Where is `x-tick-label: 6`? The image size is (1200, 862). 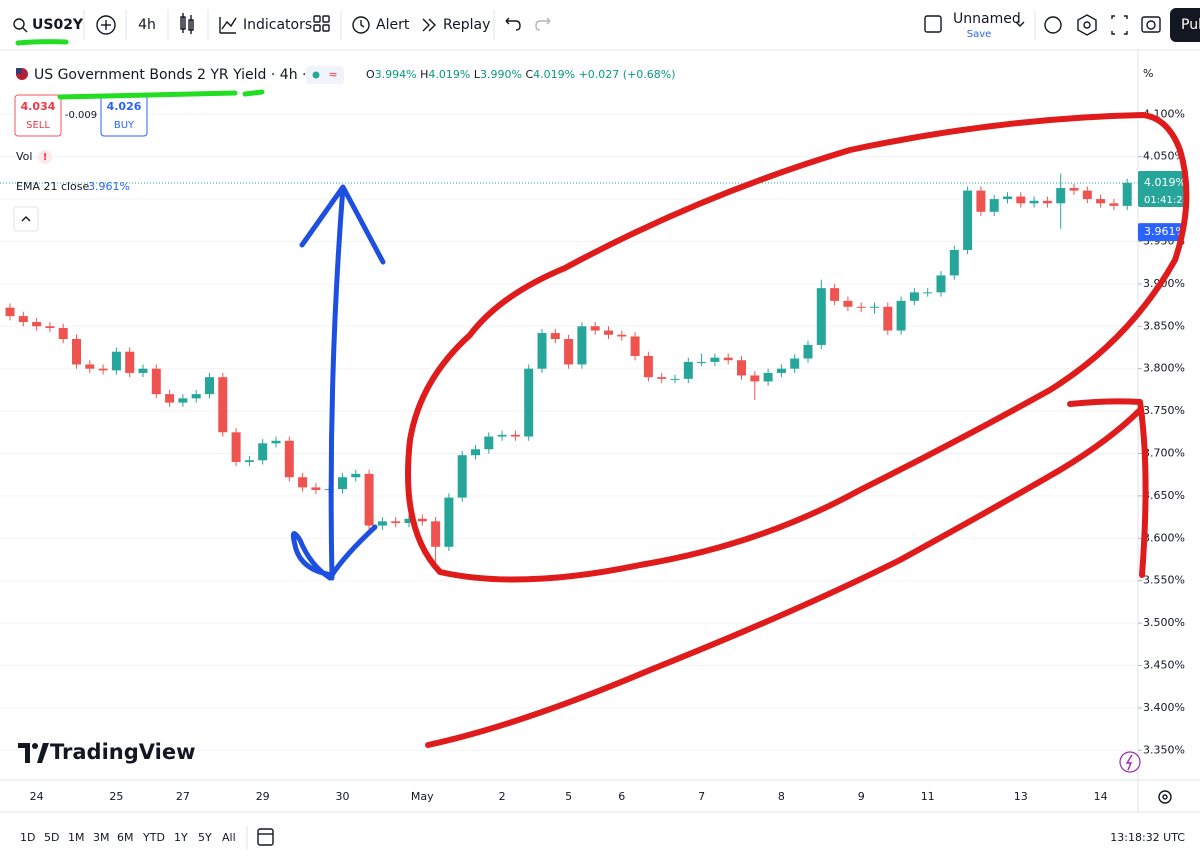 x-tick-label: 6 is located at coordinates (621, 796).